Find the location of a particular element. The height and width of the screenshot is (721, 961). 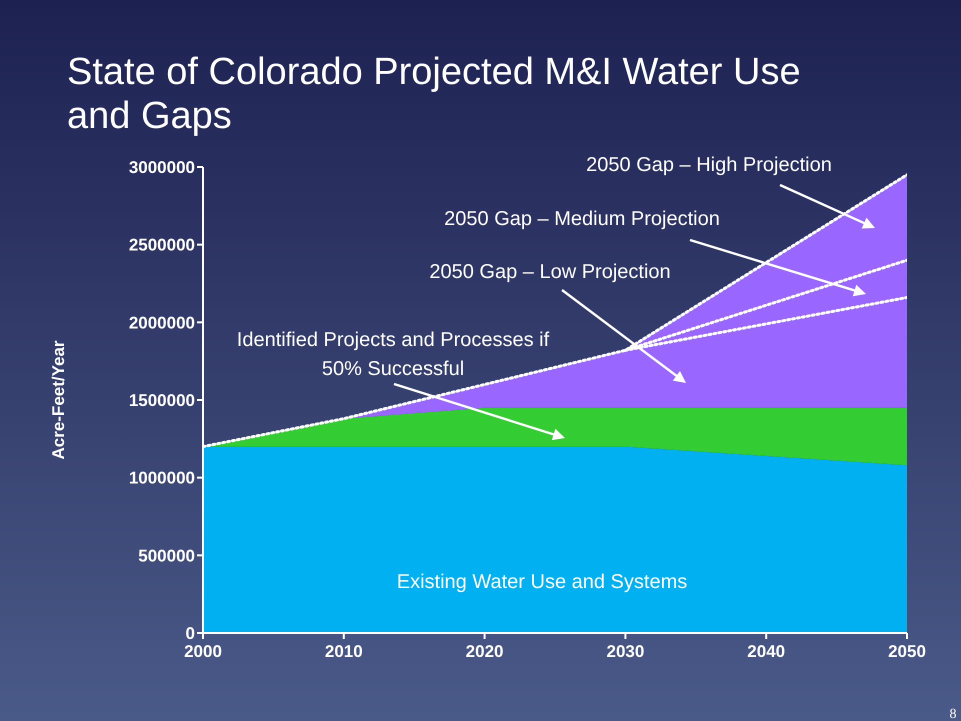

y-tick-label: 2000000 is located at coordinates (161, 322).